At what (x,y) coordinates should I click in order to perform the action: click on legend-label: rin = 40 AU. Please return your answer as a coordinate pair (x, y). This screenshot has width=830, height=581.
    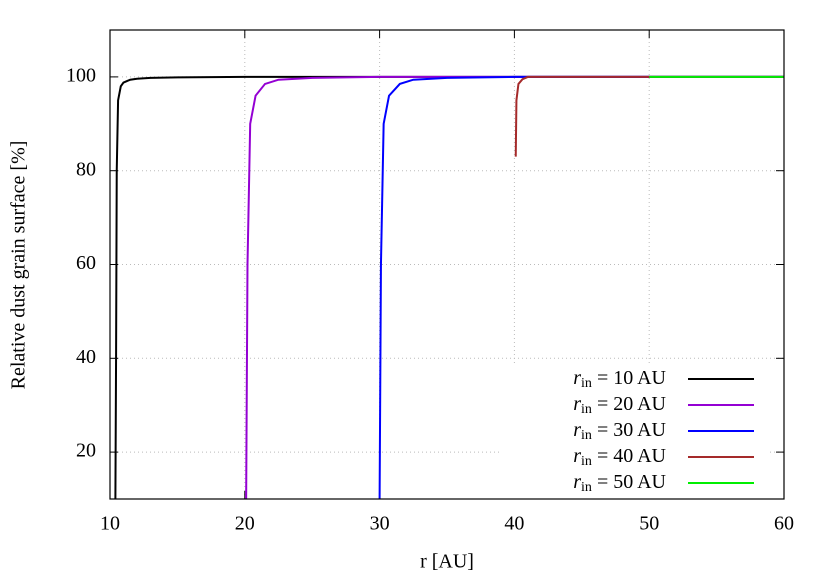
    Looking at the image, I should click on (619, 457).